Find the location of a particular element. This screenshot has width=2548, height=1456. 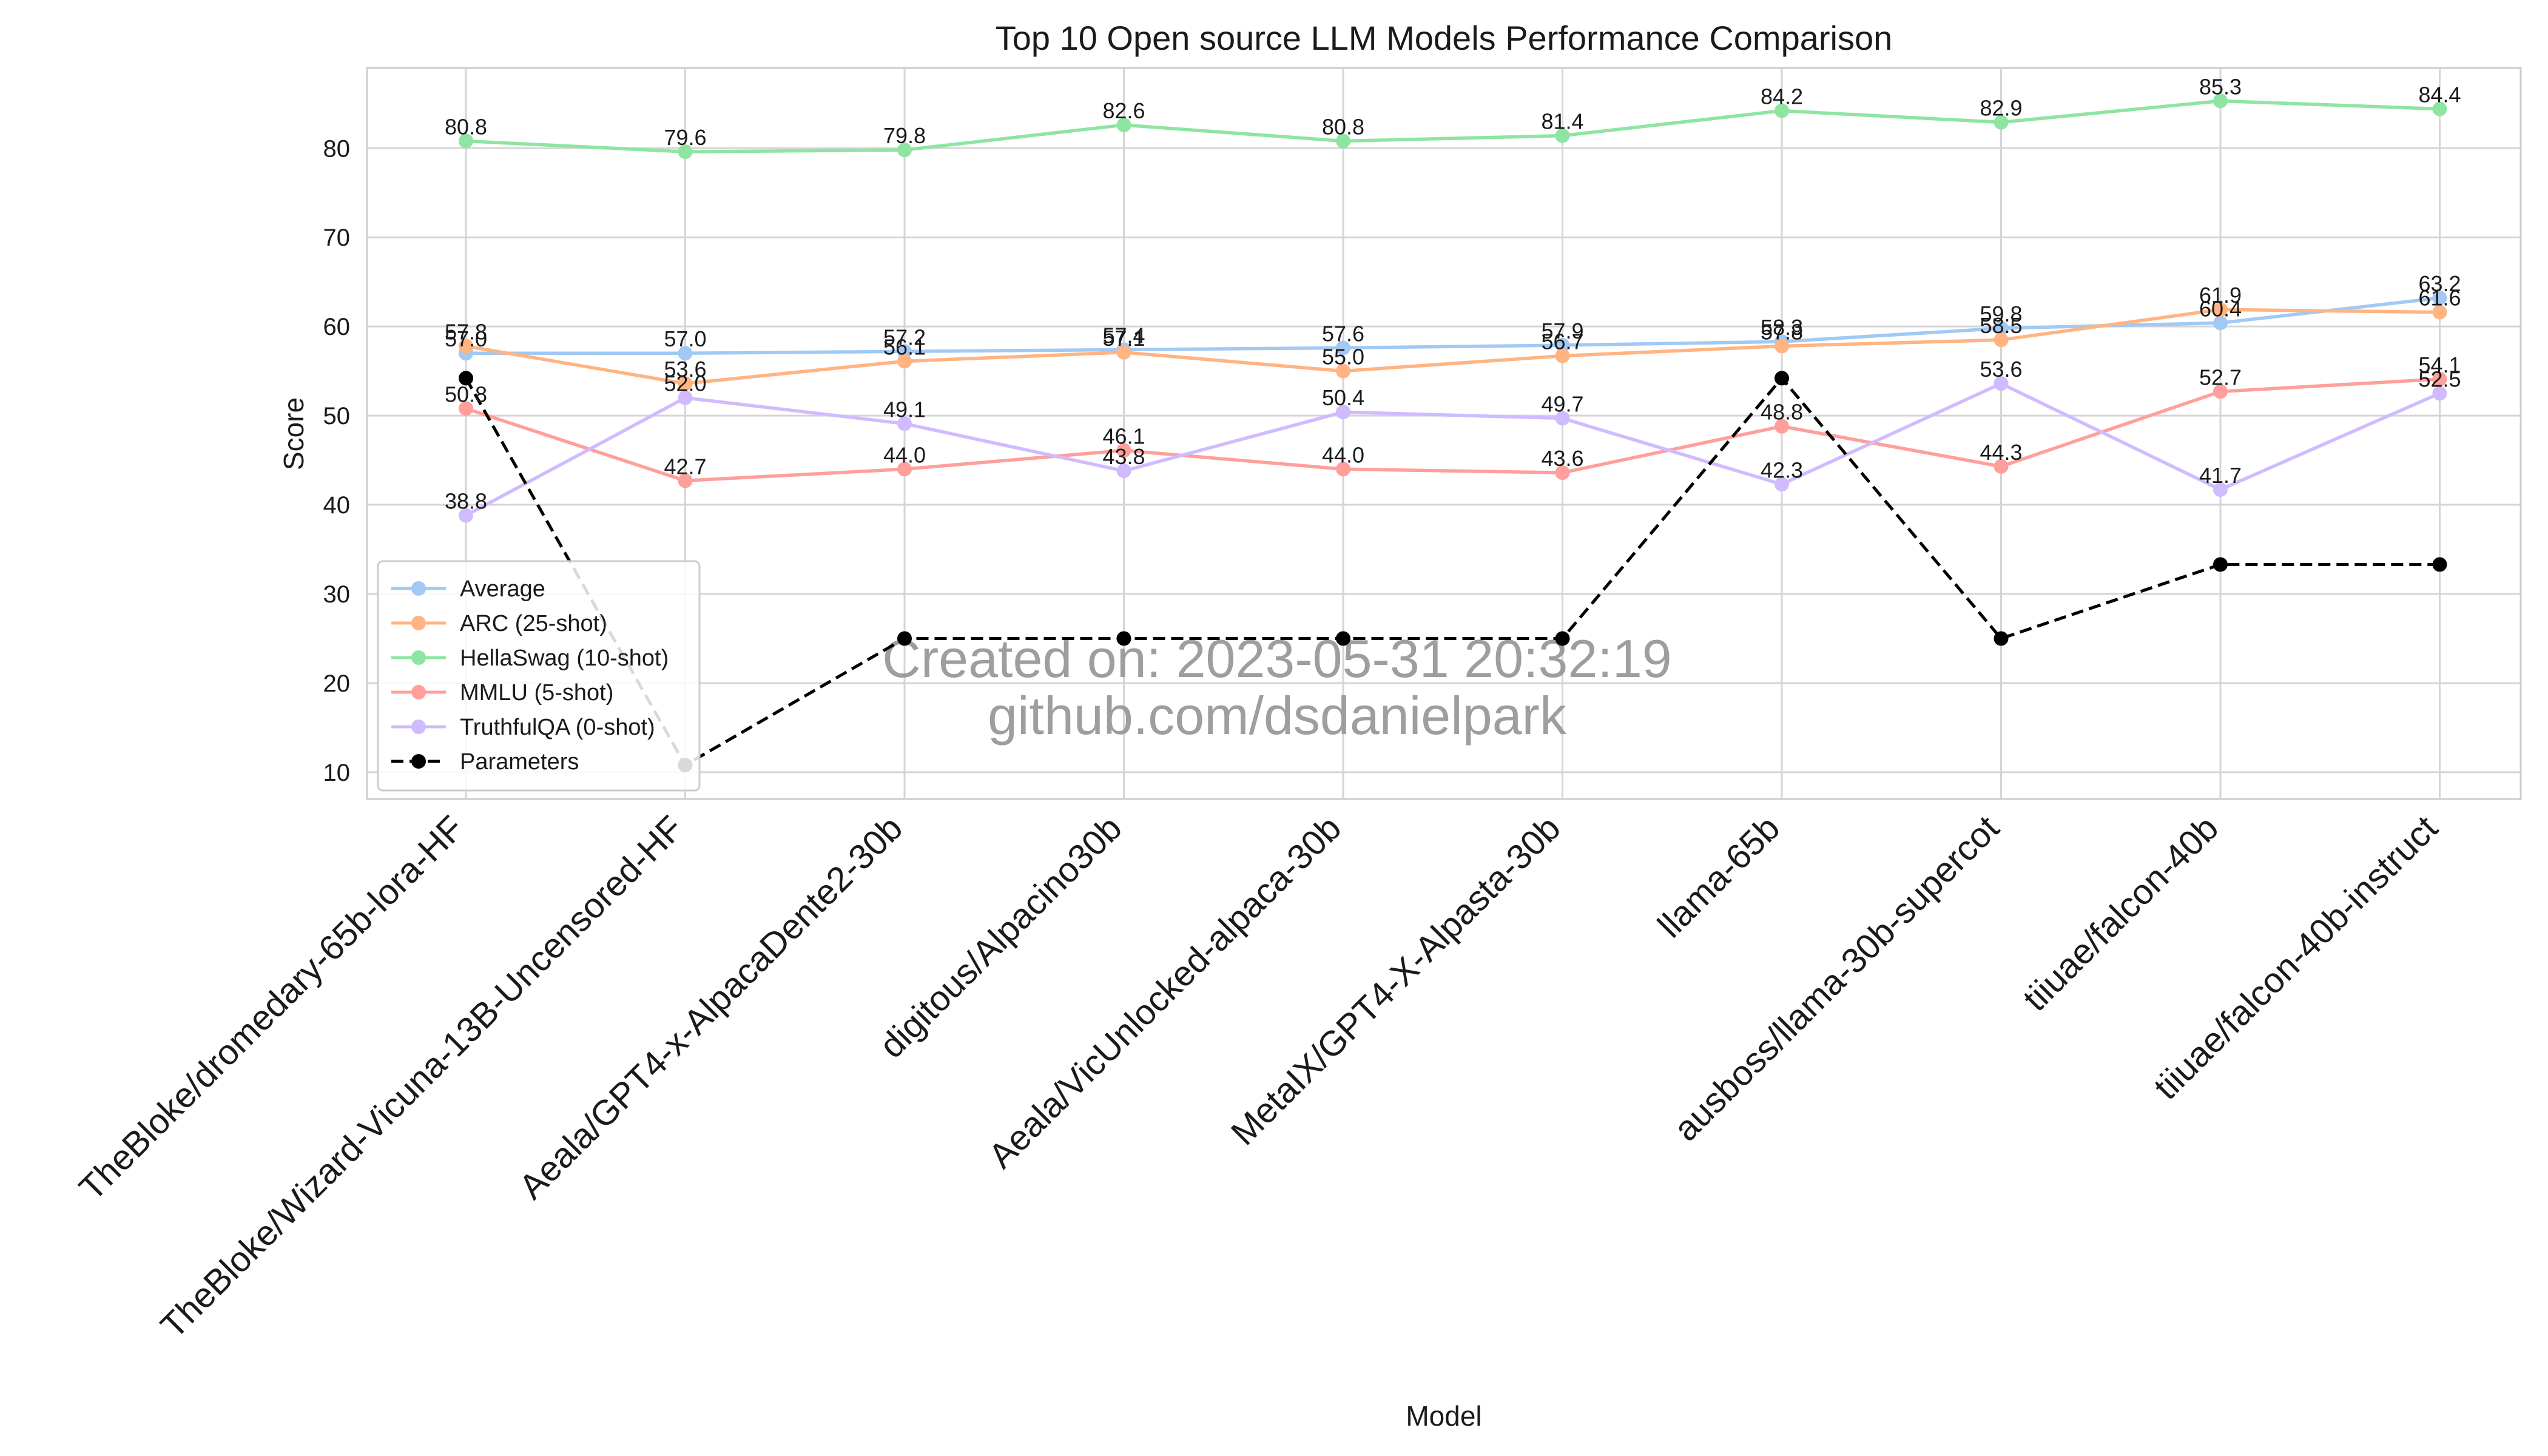

data-label: 80.8 is located at coordinates (466, 127).